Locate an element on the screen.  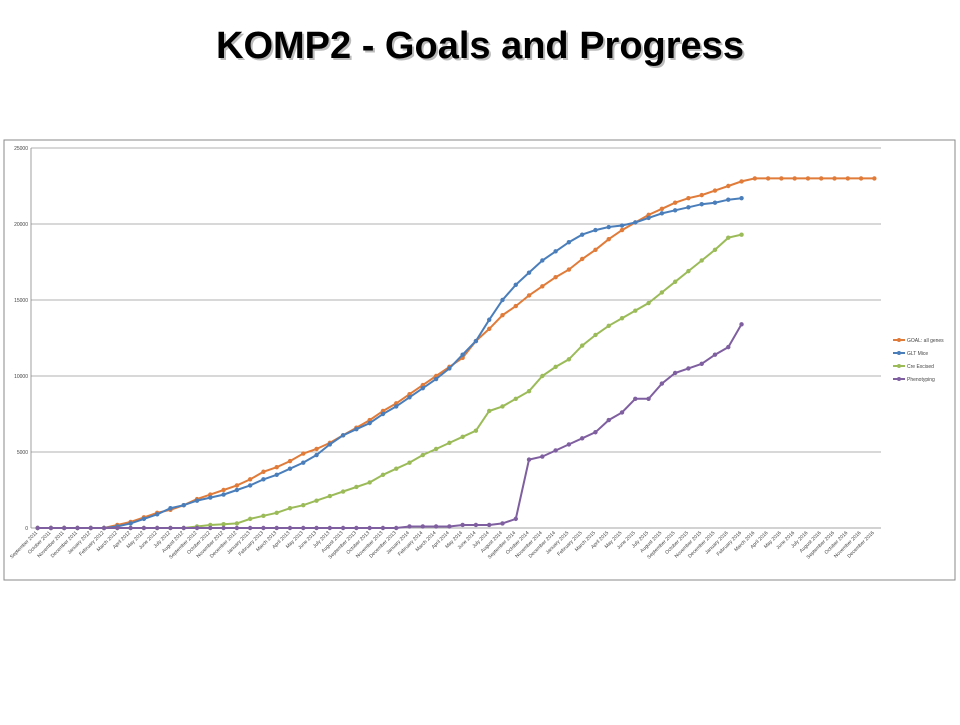
title-shadow: KOMP2 - Goals and Progress is located at coordinates (482, 48).